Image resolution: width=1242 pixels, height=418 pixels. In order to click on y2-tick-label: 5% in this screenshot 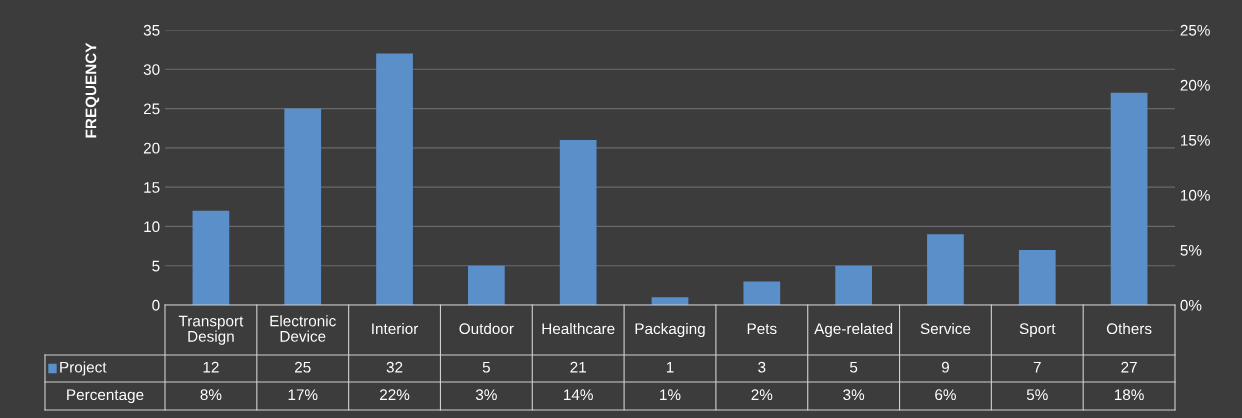, I will do `click(1191, 250)`.